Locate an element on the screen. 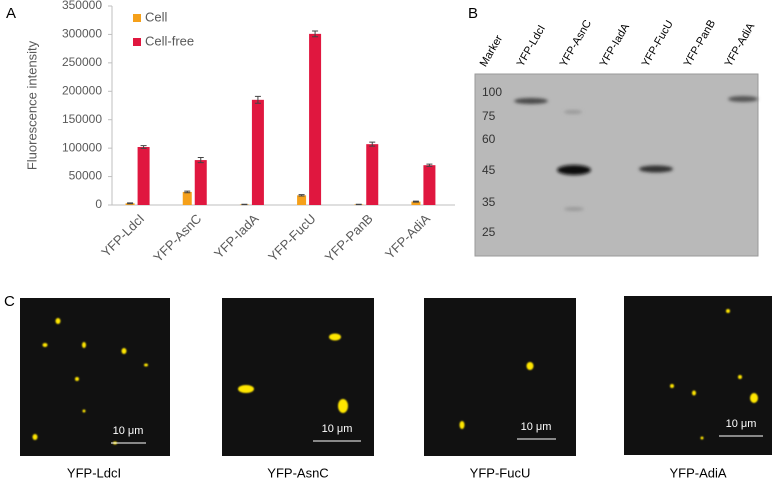 The height and width of the screenshot is (482, 783). x-tick-label: YFP-LdcI is located at coordinates (122, 235).